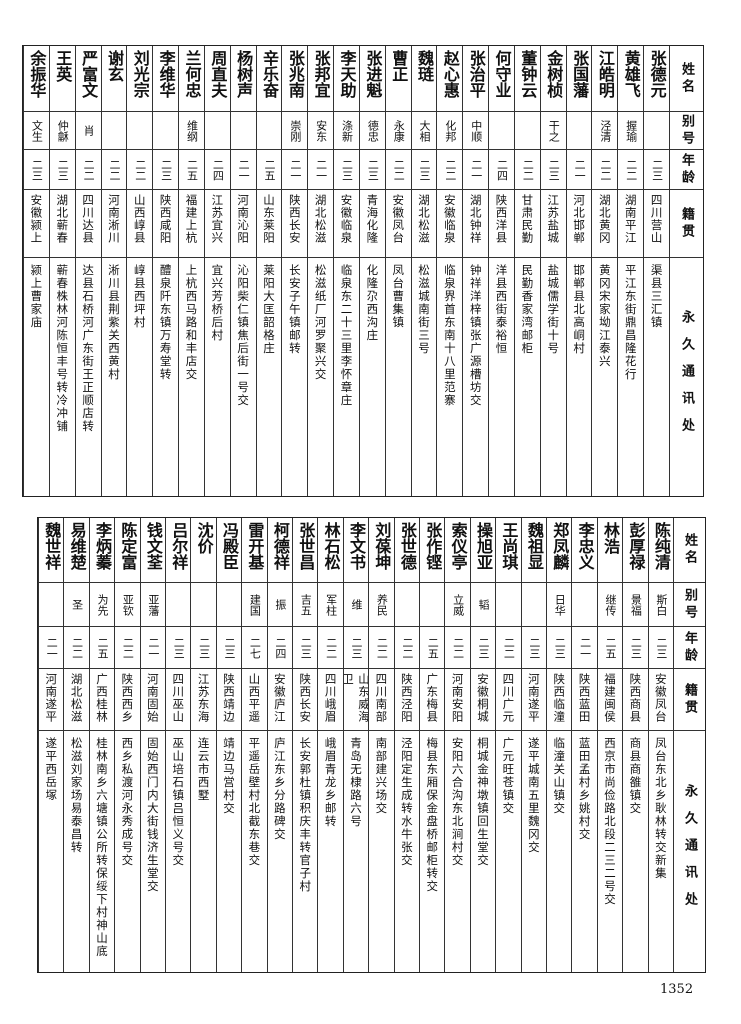  Describe the element at coordinates (634, 851) in the screenshot. I see `cell-address: 商县商雒镇交` at that location.